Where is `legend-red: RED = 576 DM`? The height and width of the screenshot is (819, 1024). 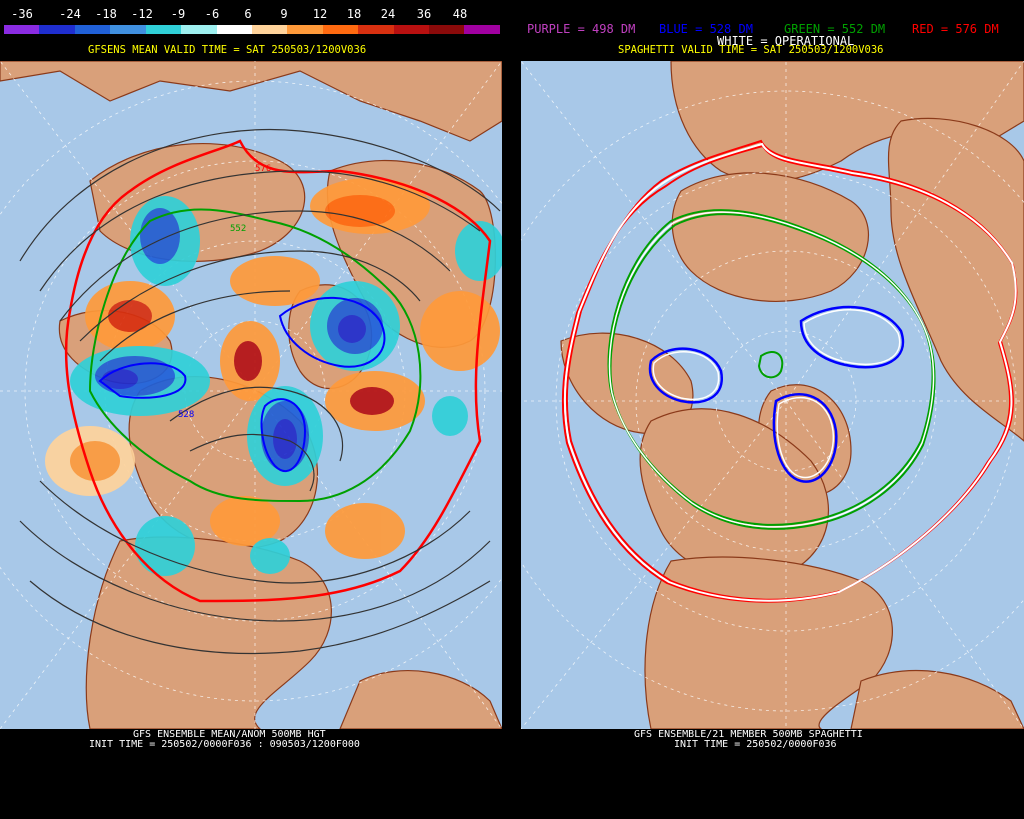 legend-red: RED = 576 DM is located at coordinates (955, 29).